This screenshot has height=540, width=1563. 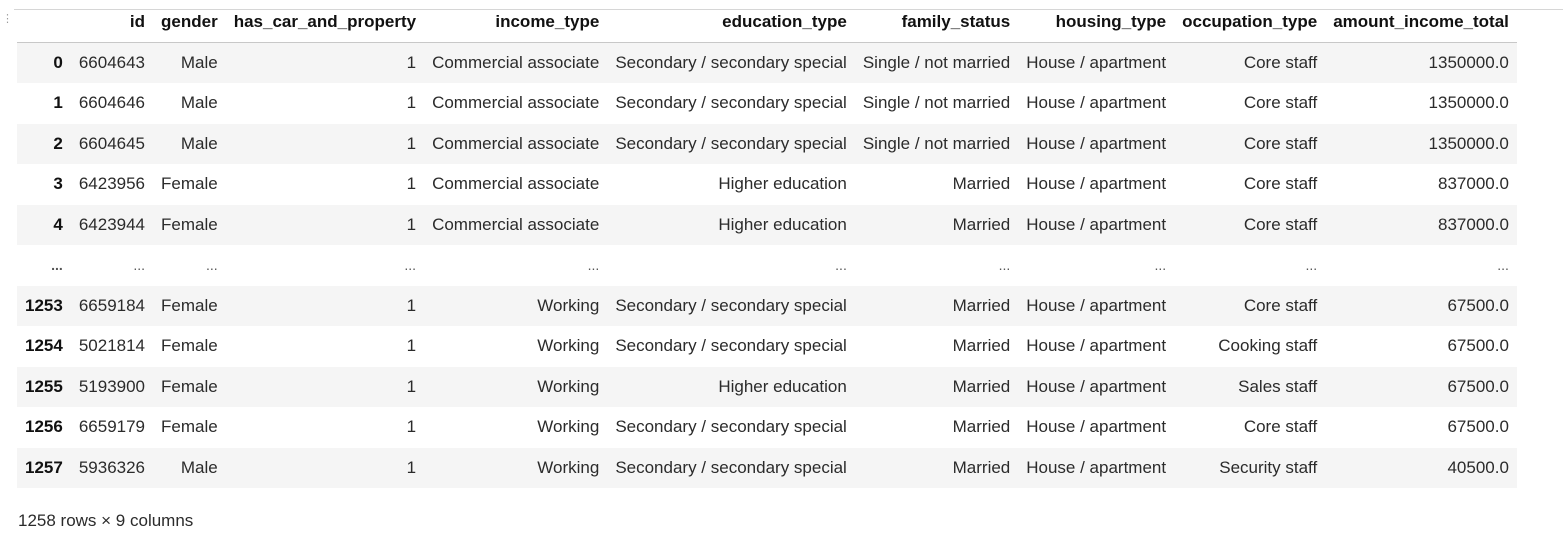 What do you see at coordinates (58, 184) in the screenshot?
I see `row-index: 3` at bounding box center [58, 184].